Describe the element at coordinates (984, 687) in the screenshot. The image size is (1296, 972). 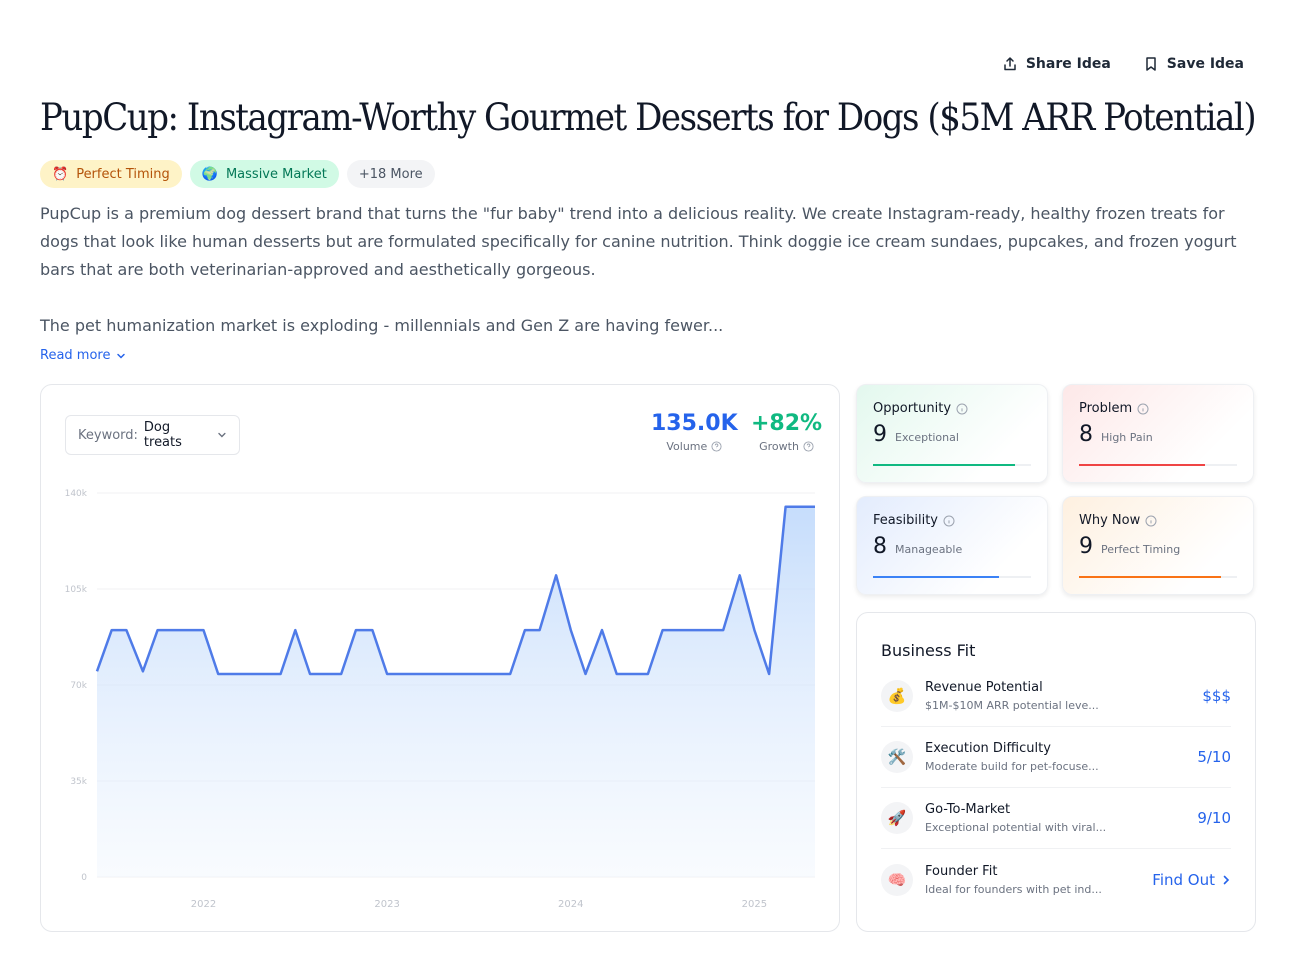
I see `fit-name: Revenue Potential` at that location.